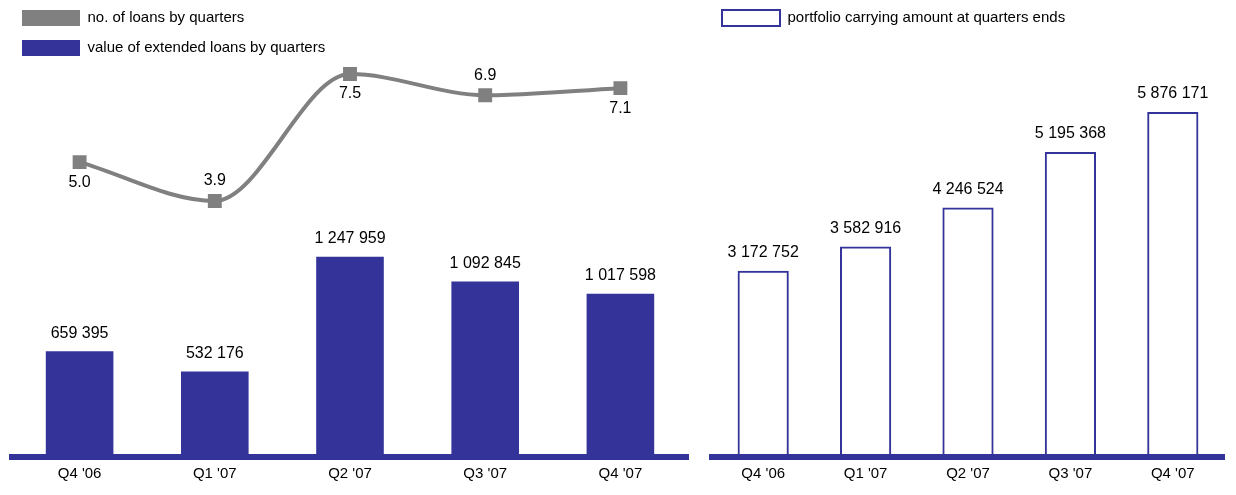 This screenshot has height=495, width=1236. What do you see at coordinates (166, 17) in the screenshot?
I see `legend-label: no. of loans by quarters` at bounding box center [166, 17].